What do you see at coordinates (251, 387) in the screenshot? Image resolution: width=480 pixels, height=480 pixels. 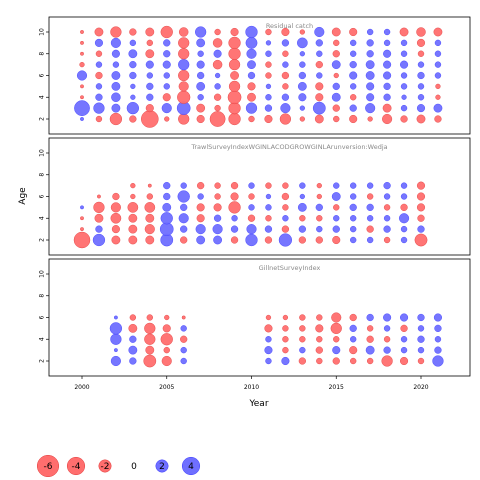 I see `x-tick-label: 2010` at bounding box center [251, 387].